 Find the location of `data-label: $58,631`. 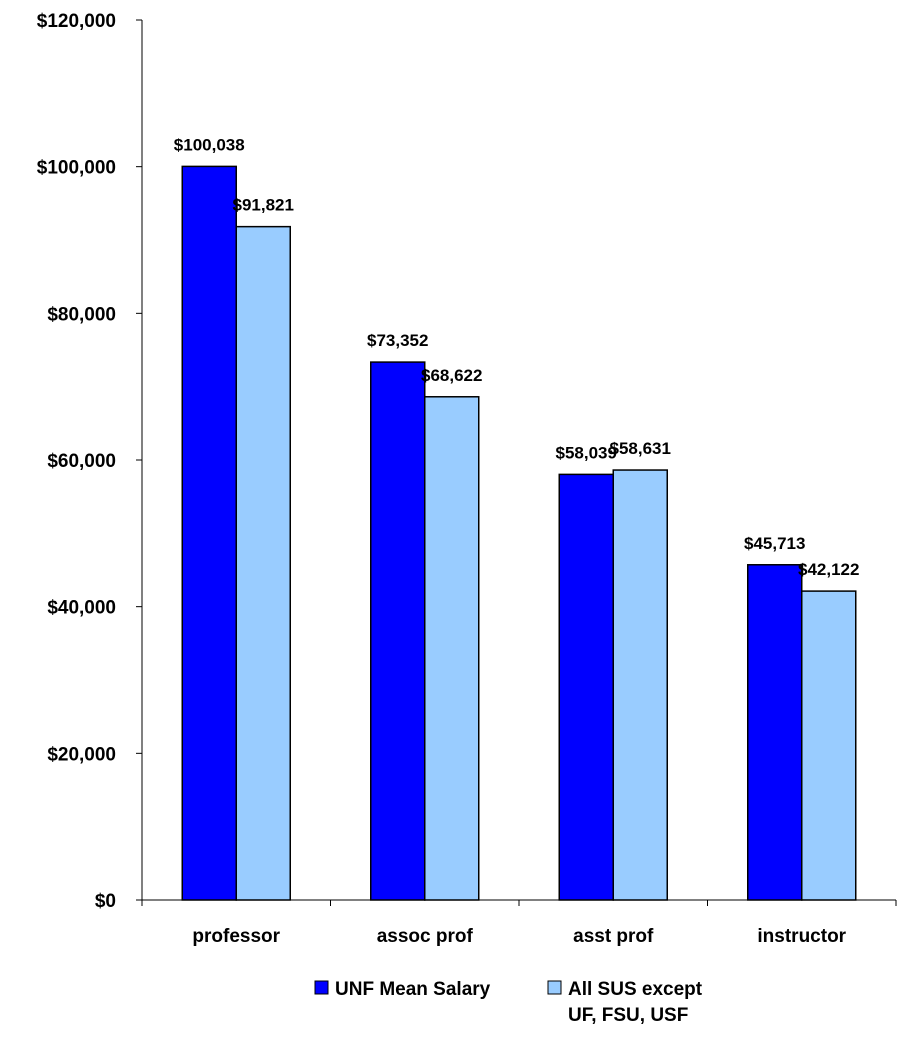

data-label: $58,631 is located at coordinates (640, 448).